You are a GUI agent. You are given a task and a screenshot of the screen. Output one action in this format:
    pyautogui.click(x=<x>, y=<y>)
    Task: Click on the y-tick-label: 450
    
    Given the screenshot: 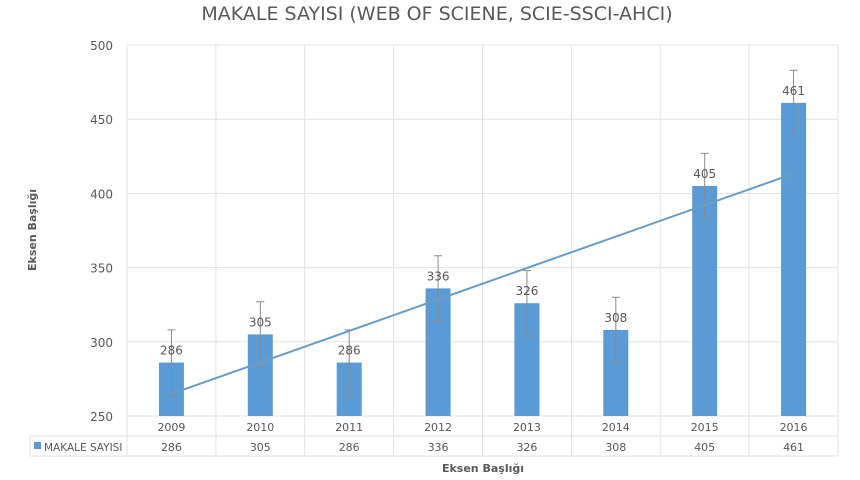 What is the action you would take?
    pyautogui.click(x=101, y=120)
    